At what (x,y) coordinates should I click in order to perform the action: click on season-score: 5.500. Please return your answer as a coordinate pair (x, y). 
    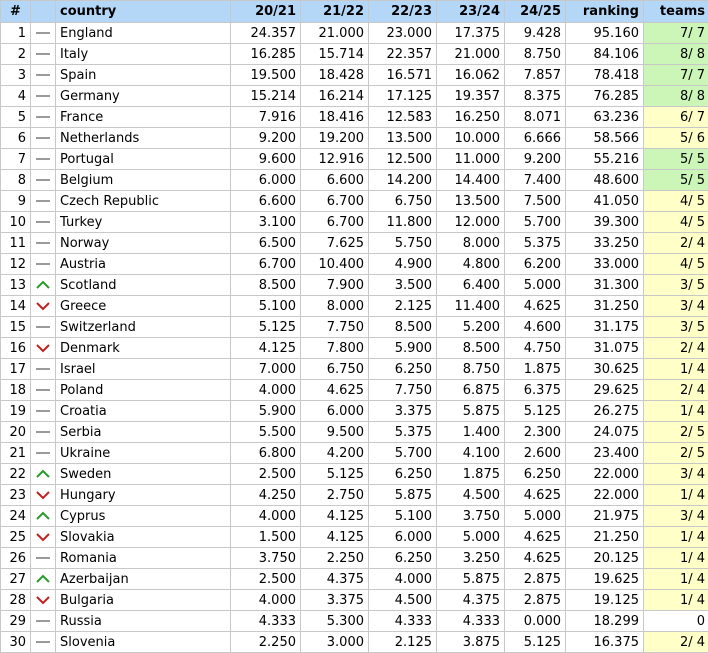
    Looking at the image, I should click on (266, 432).